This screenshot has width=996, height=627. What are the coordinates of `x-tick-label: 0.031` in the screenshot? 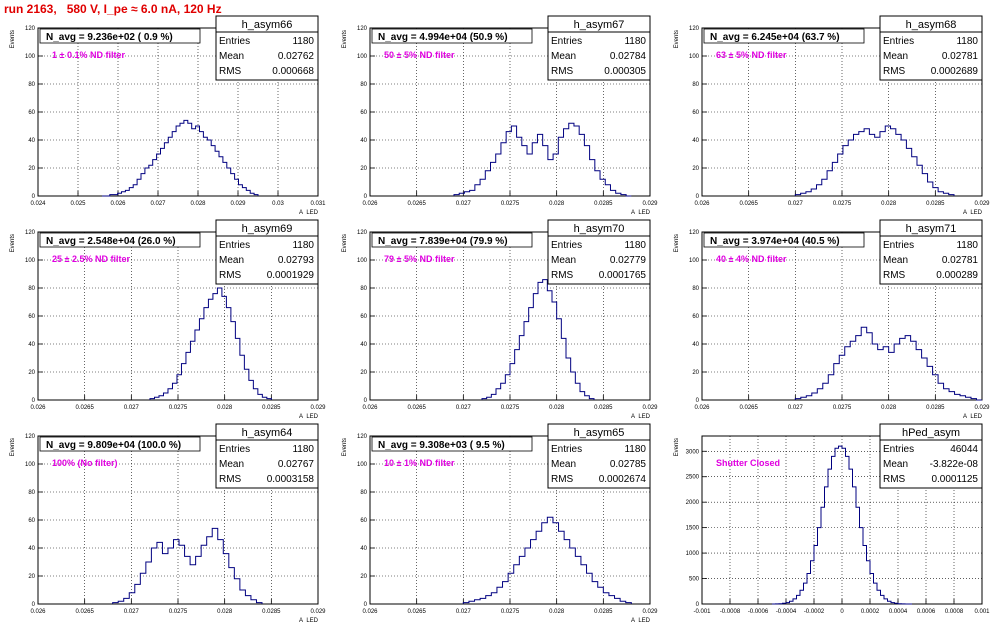 It's located at (318, 204).